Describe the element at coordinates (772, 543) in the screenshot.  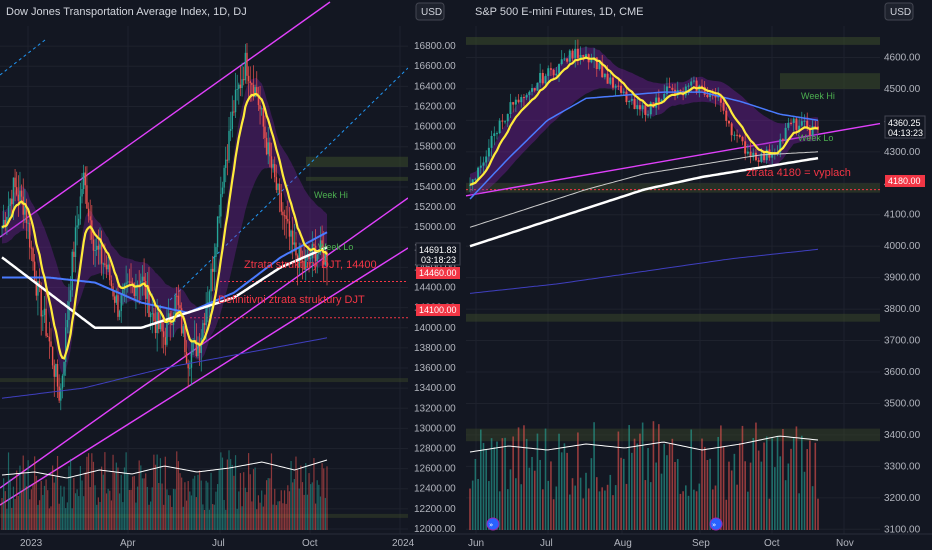
I see `time-tick-label: Oct` at that location.